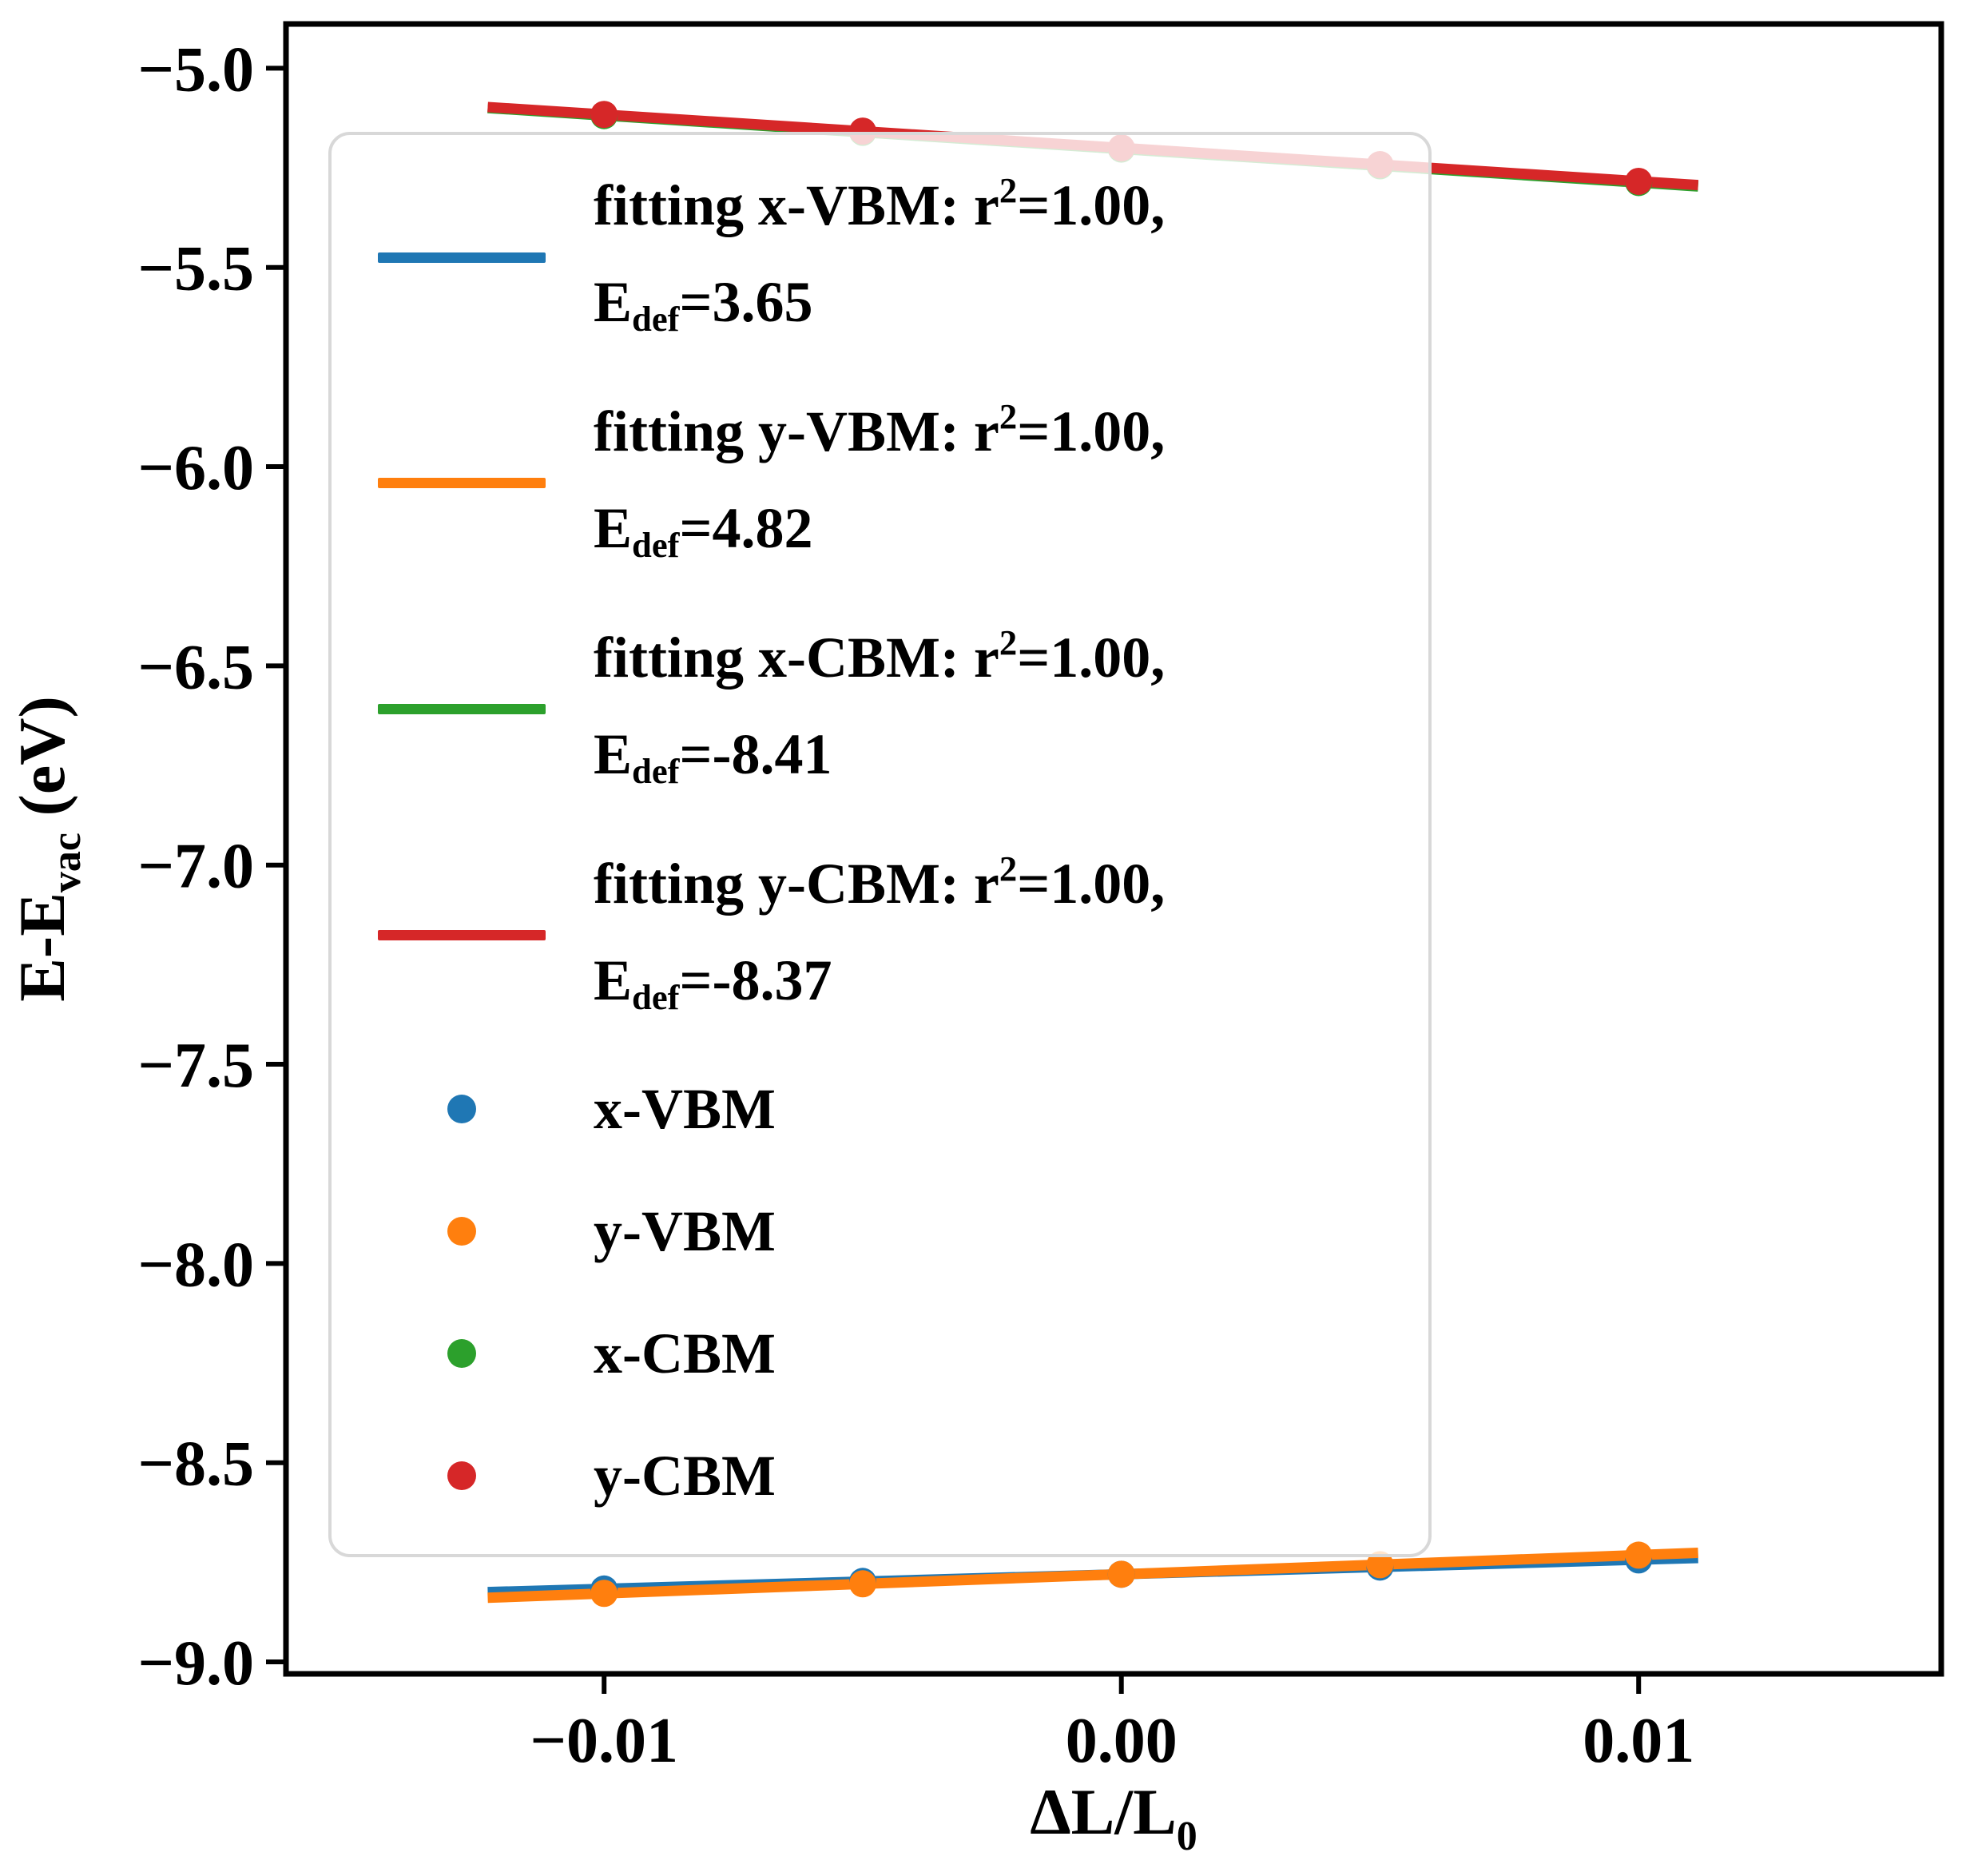  I want to click on legend-entry: fitting y-CBM: r2=1.00, Edef=-8.37, so click(872, 935).